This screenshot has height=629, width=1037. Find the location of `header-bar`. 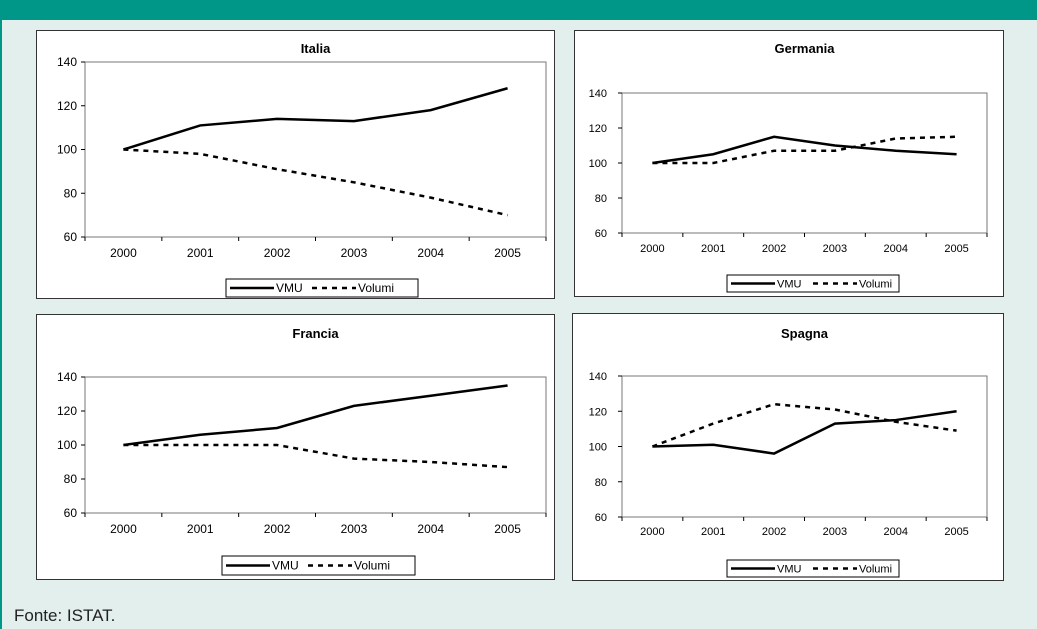

header-bar is located at coordinates (518, 10).